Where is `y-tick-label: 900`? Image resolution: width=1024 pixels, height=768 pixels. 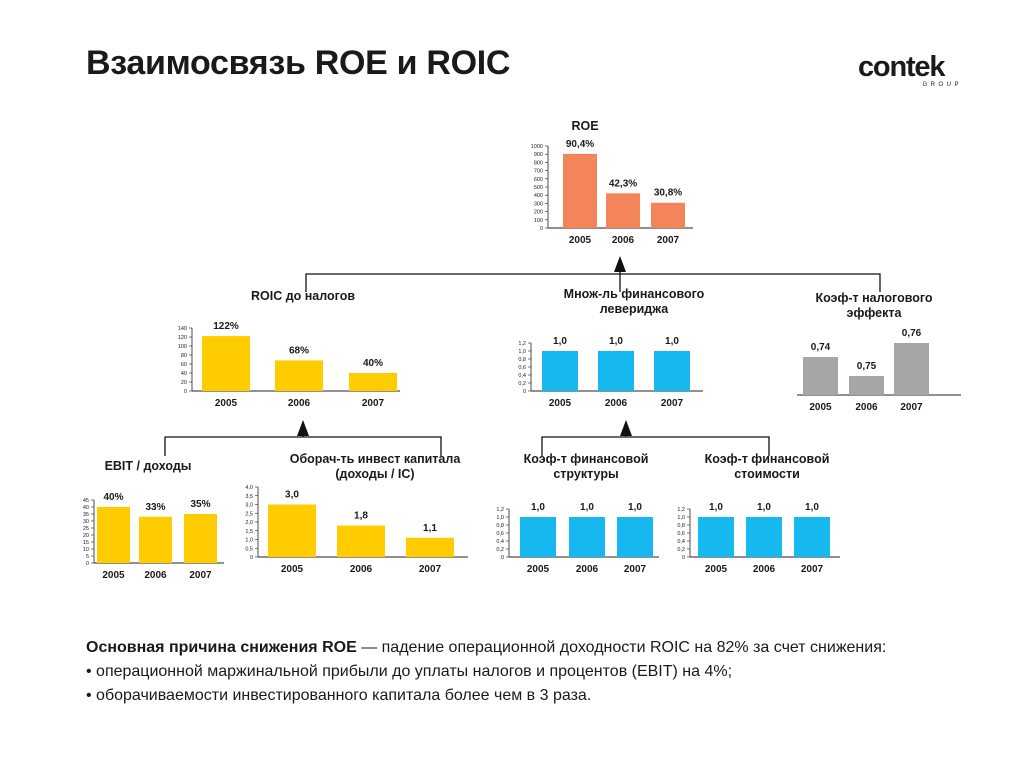
y-tick-label: 900 is located at coordinates (538, 155).